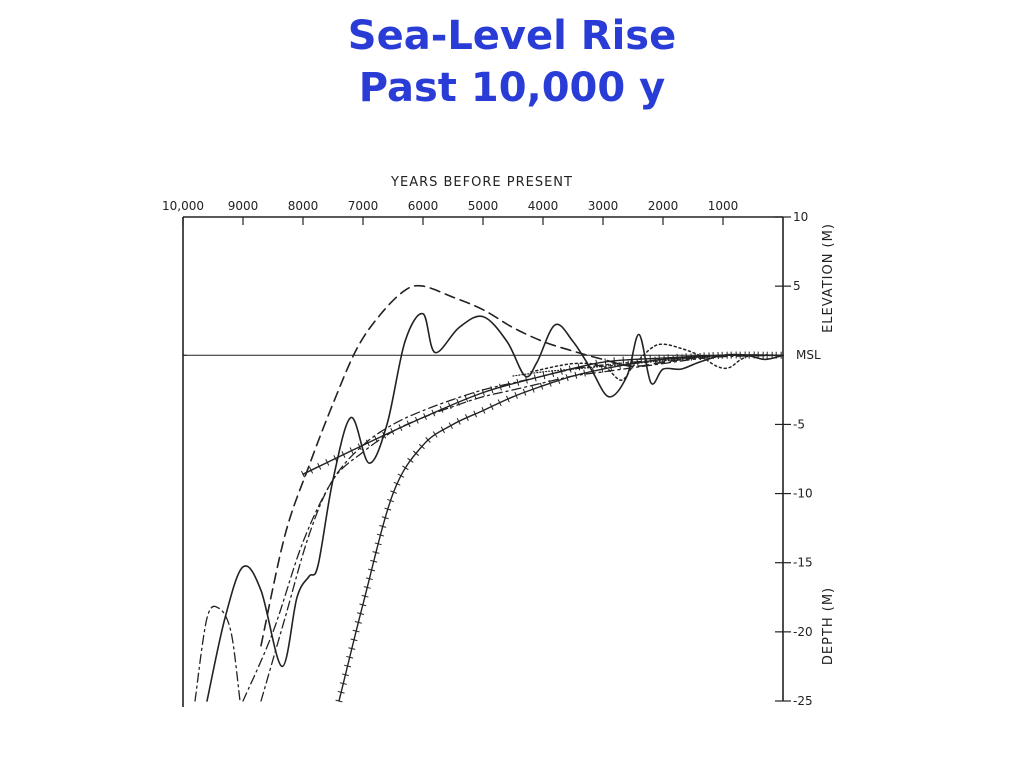  I want to click on slide-title-line-2: Past 10,000 y, so click(512, 88).